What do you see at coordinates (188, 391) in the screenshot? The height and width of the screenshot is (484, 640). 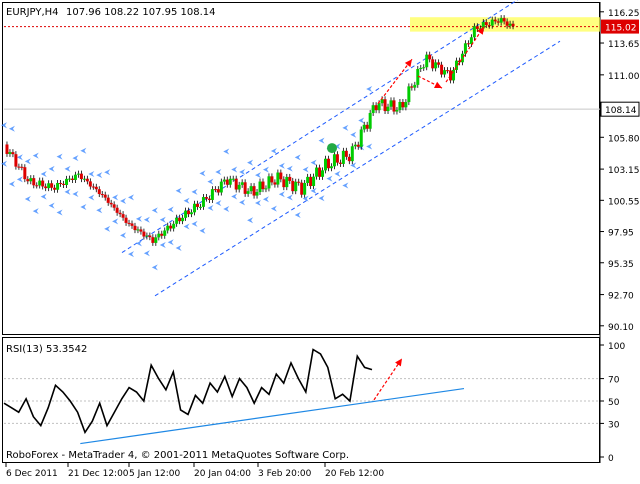 I see `rsi-line` at bounding box center [188, 391].